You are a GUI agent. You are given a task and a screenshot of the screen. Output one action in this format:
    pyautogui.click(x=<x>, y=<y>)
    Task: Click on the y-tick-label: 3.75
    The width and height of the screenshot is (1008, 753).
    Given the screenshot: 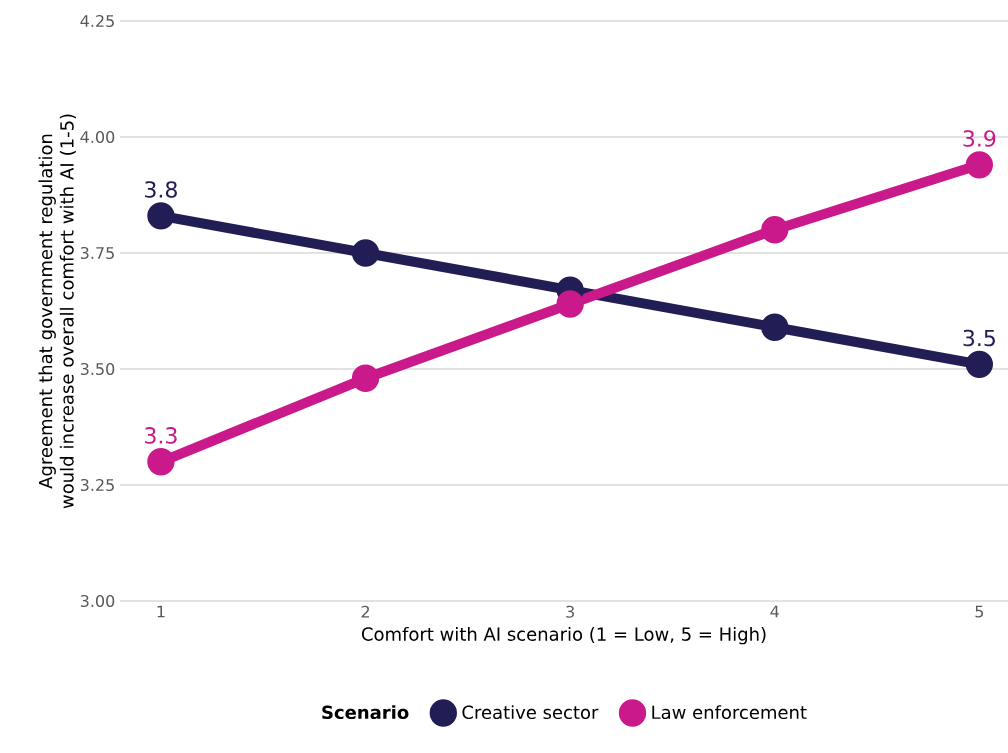 What is the action you would take?
    pyautogui.click(x=97, y=253)
    